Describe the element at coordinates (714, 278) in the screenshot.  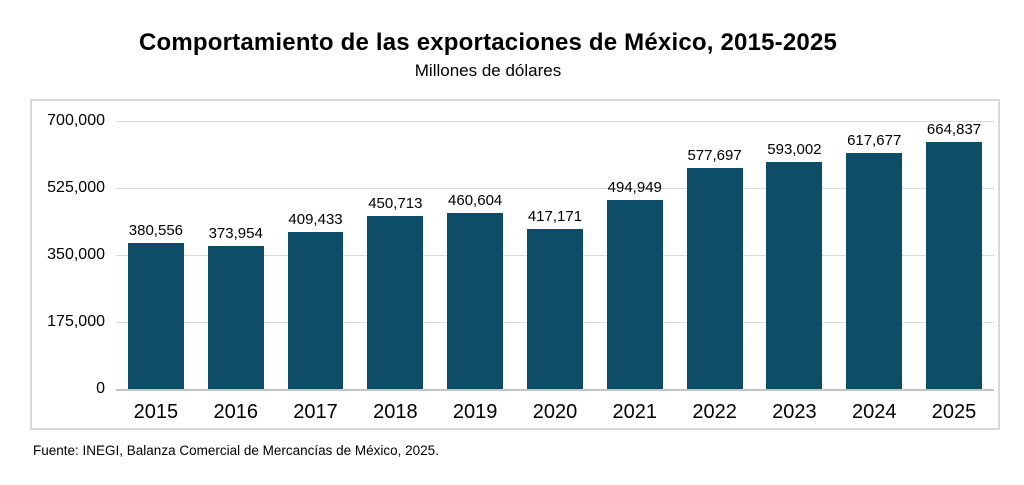
I see `bar-2022` at that location.